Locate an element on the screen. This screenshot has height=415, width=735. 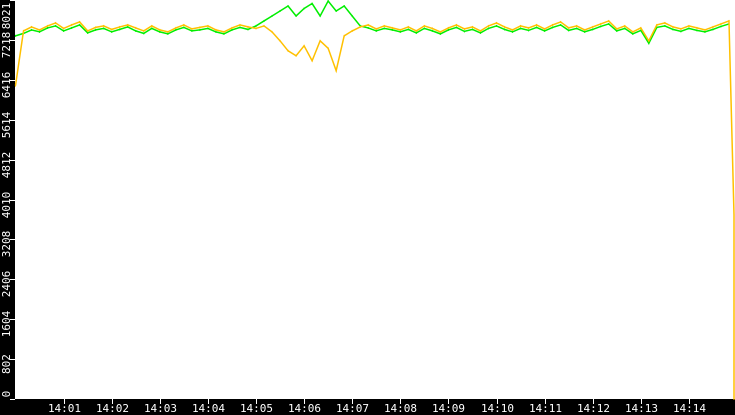
y-tick-label: 4010 is located at coordinates (6, 204).